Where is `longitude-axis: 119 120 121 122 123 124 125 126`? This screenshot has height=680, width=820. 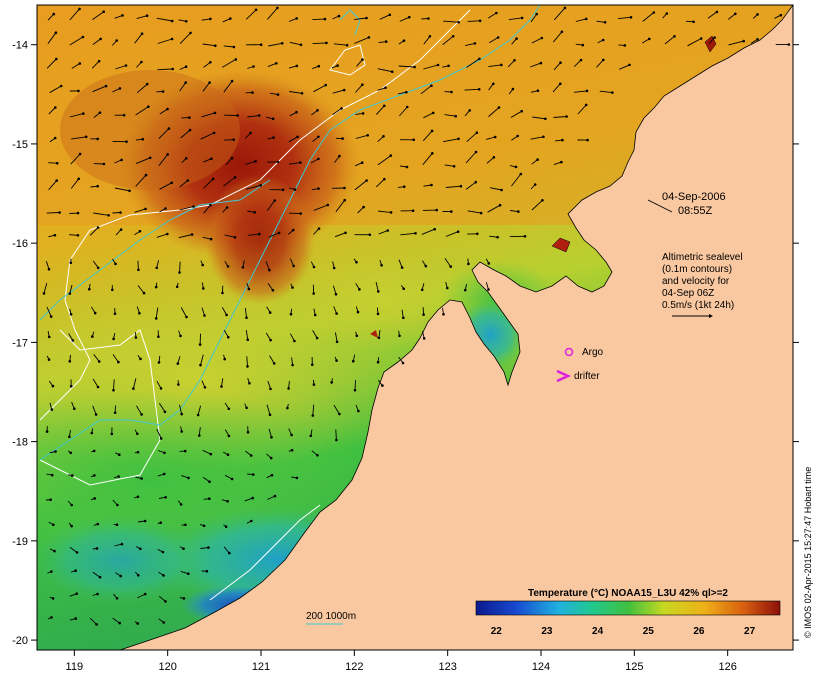 longitude-axis: 119 120 121 122 123 124 125 126 is located at coordinates (401, 661).